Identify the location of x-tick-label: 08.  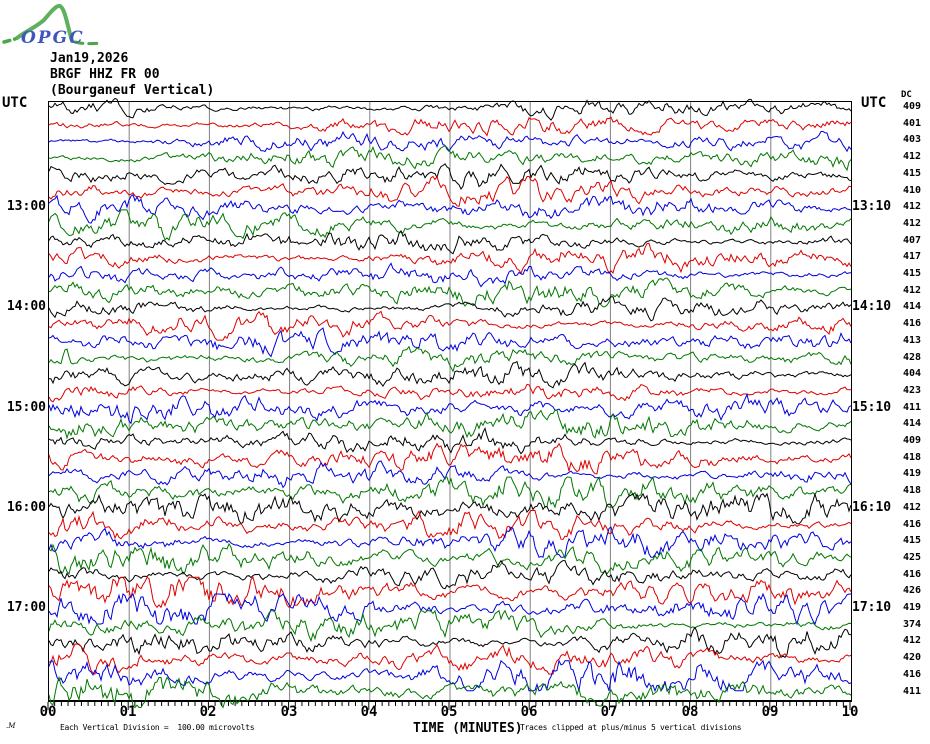
(690, 712).